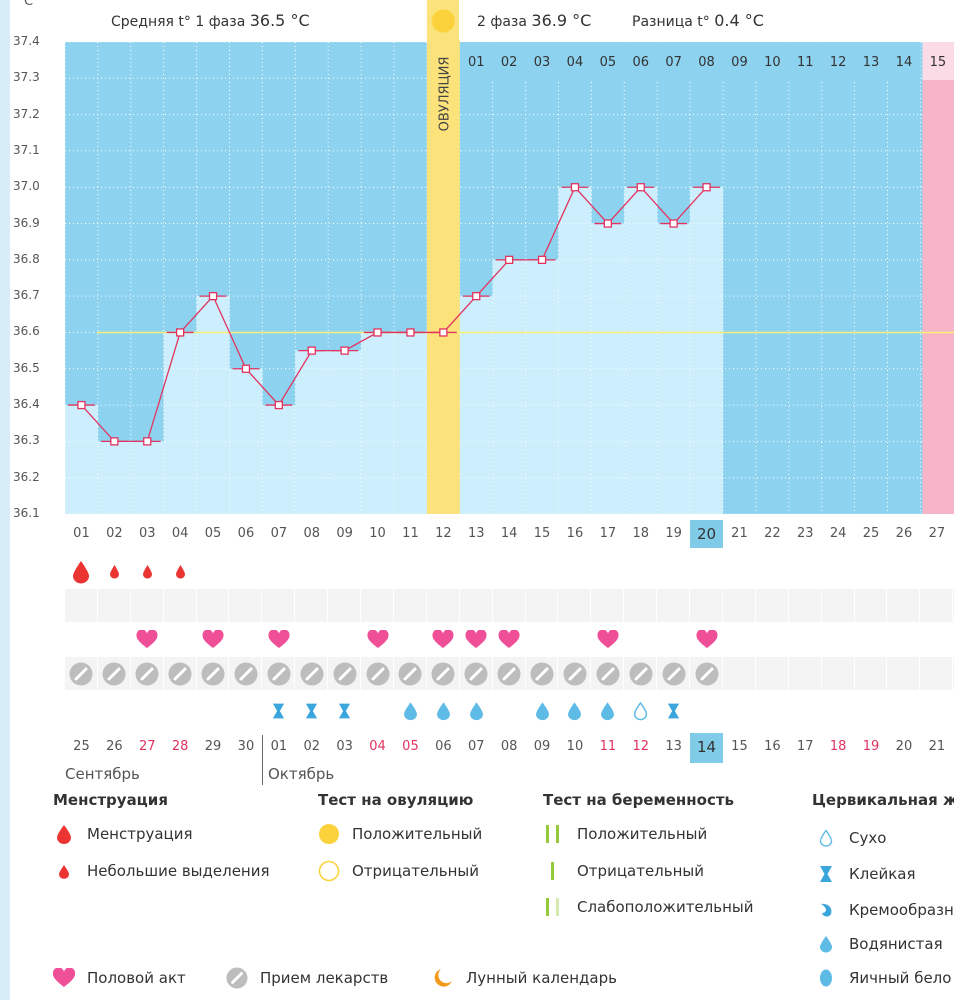 The height and width of the screenshot is (1000, 954). Describe the element at coordinates (81, 533) in the screenshot. I see `cycle-day: 01` at that location.